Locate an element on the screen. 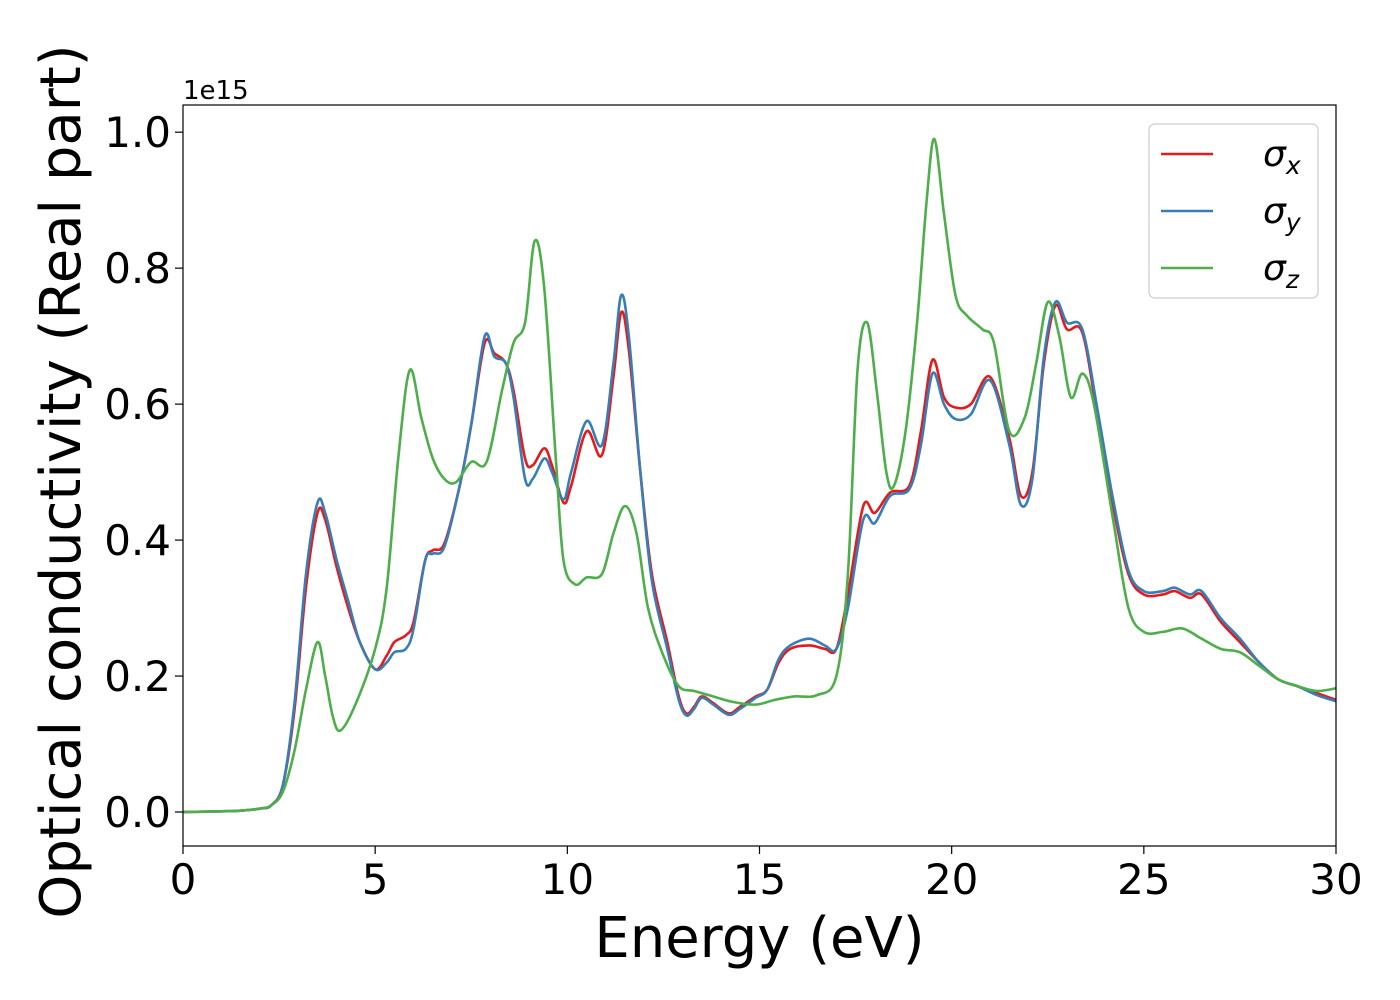  y-tick-label: 0.4 is located at coordinates (137, 540).